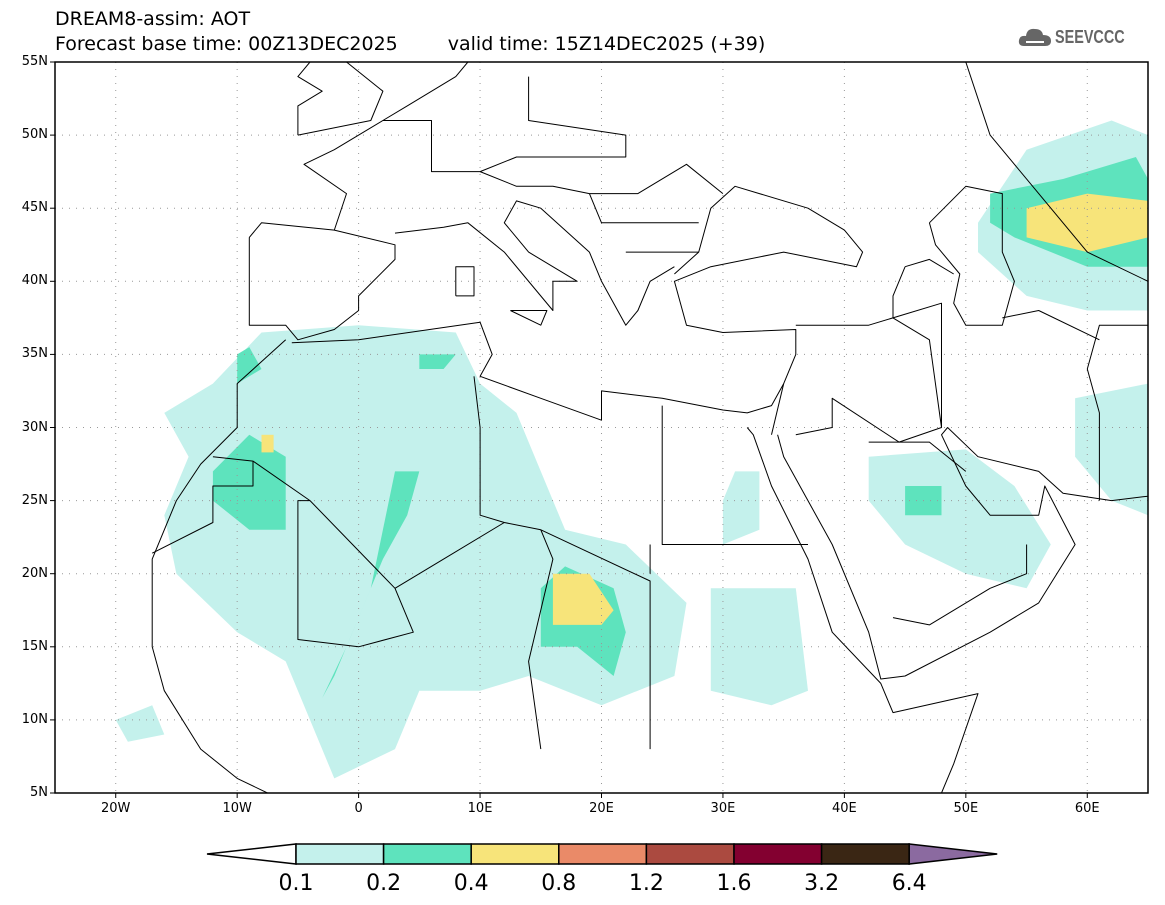 This screenshot has height=905, width=1165. Describe the element at coordinates (844, 808) in the screenshot. I see `lon-label: 40E` at that location.